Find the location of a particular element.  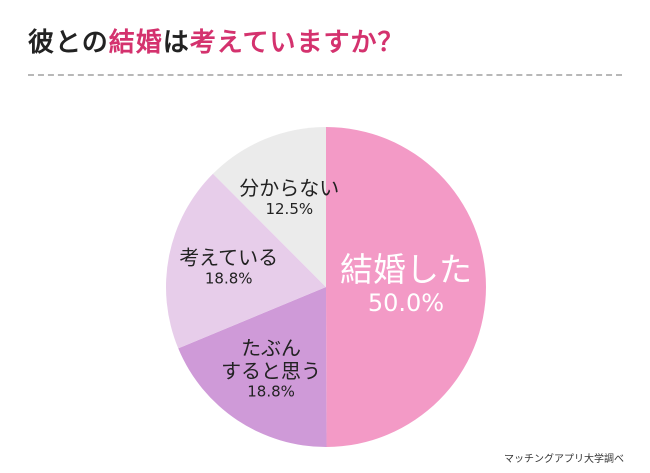

title-part-3: は is located at coordinates (176, 43).